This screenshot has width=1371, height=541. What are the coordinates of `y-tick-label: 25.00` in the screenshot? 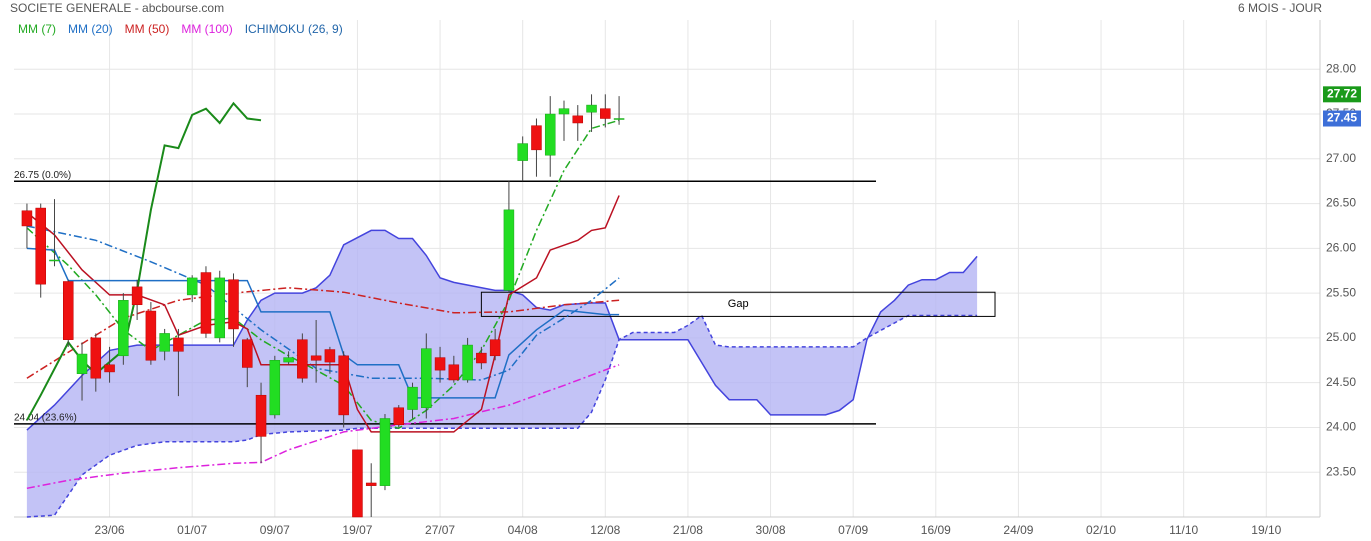 It's located at (1341, 337).